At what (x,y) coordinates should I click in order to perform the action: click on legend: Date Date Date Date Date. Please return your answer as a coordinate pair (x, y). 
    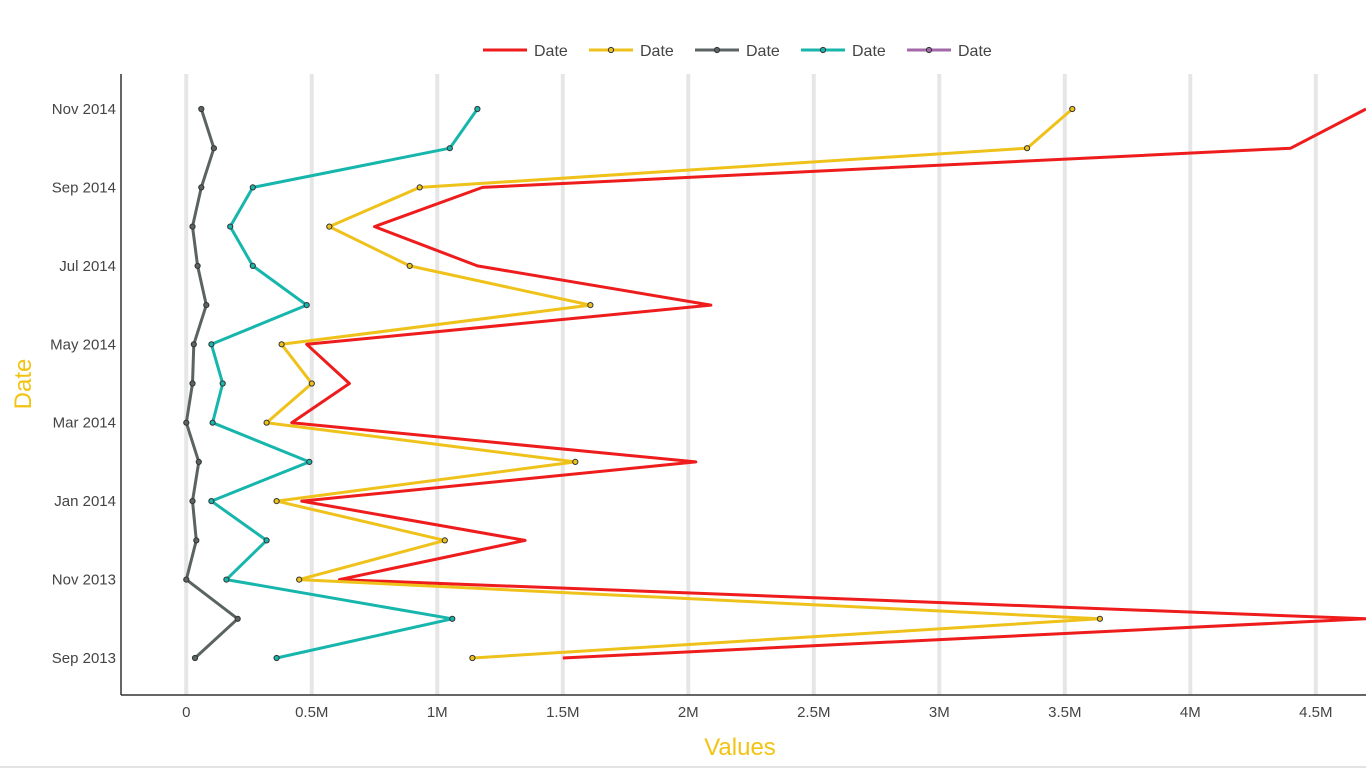
    Looking at the image, I should click on (737, 51).